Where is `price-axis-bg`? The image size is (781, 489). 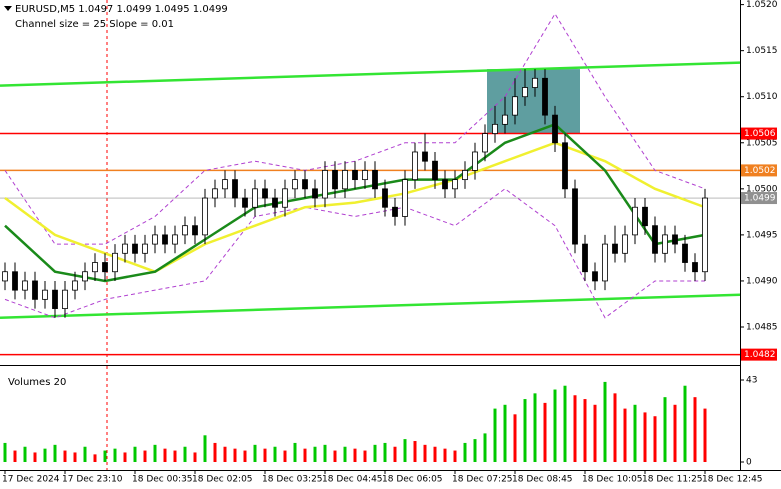 price-axis-bg is located at coordinates (761, 235).